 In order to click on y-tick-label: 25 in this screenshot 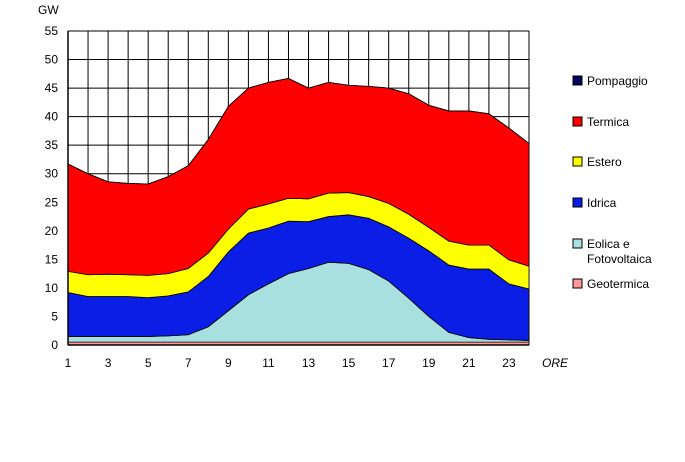, I will do `click(52, 202)`.